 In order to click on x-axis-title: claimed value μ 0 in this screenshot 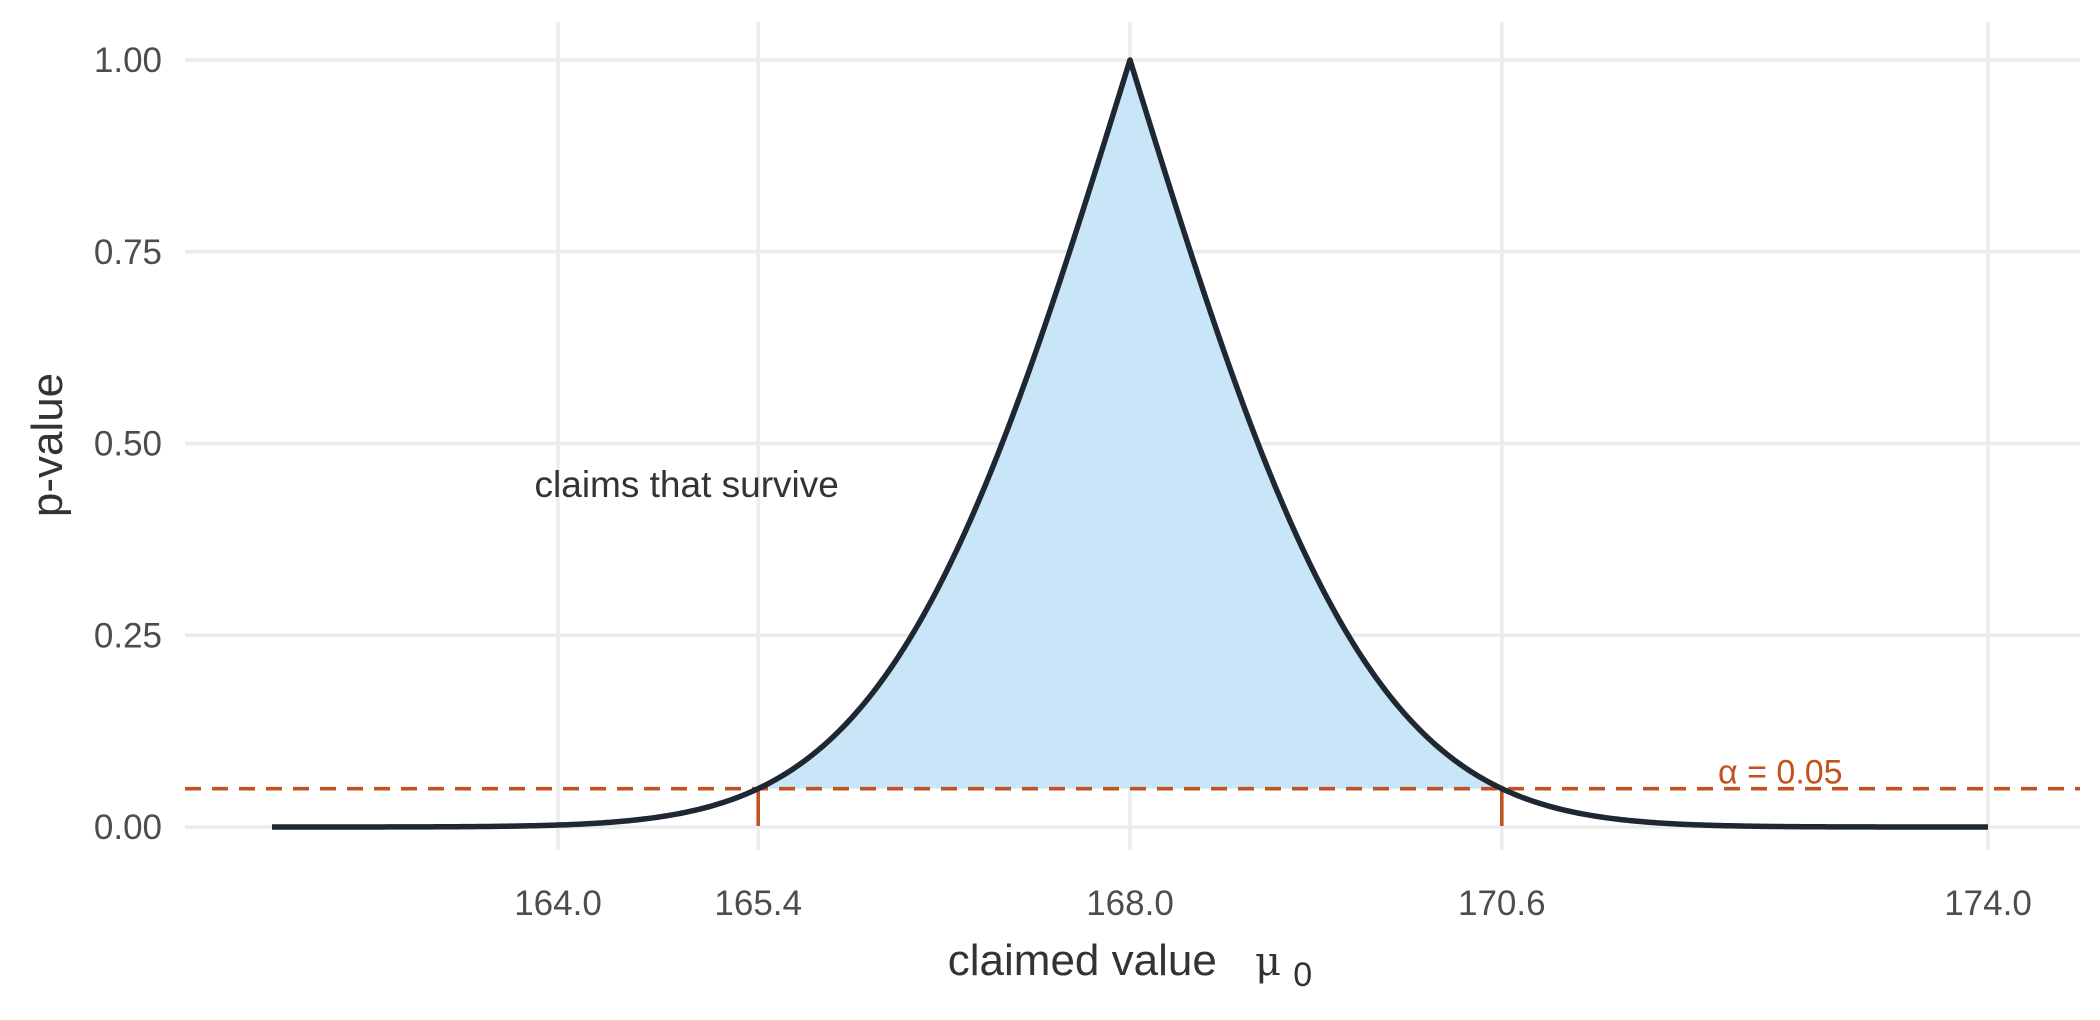, I will do `click(1130, 965)`.